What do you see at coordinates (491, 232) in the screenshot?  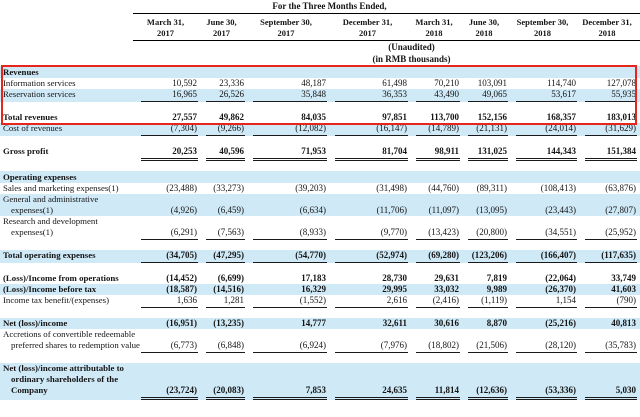 I see `cell-number: (20,800)` at bounding box center [491, 232].